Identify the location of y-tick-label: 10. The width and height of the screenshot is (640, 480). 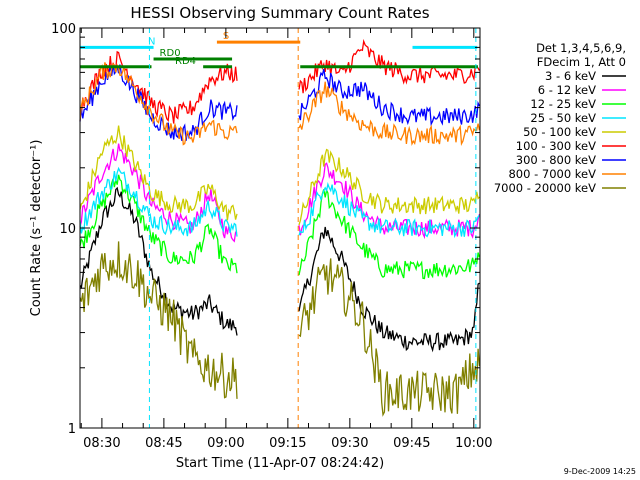
(67, 229).